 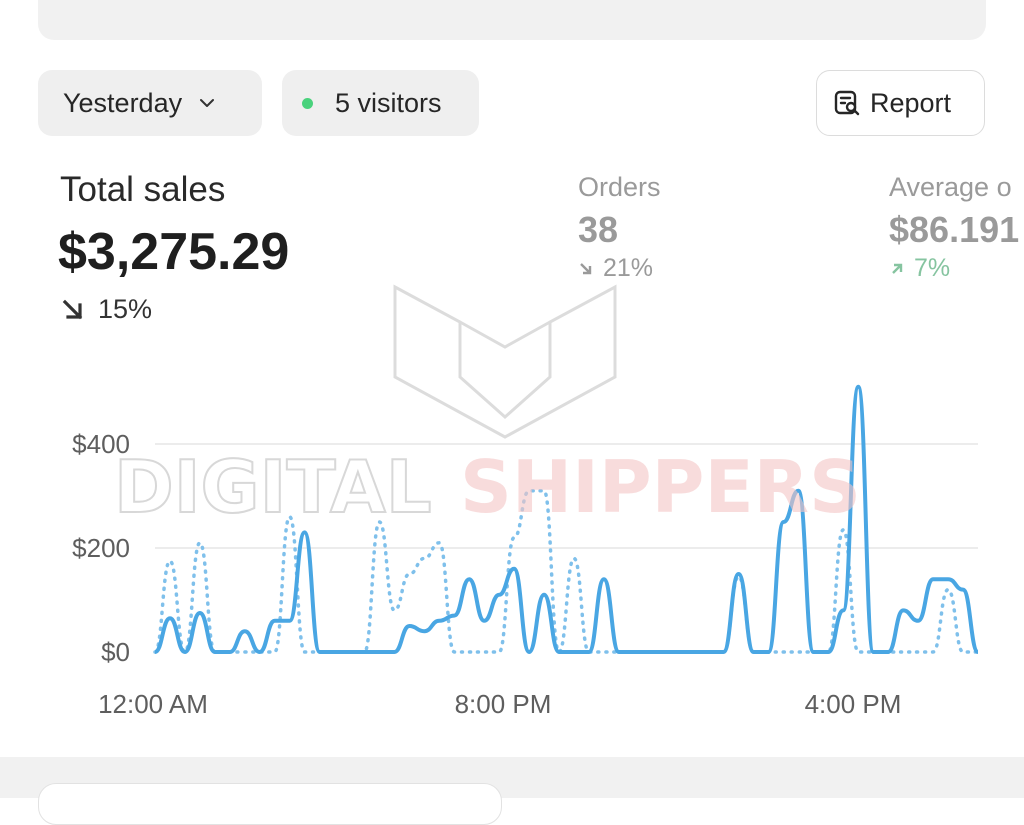 I want to click on orders-value: 38, so click(x=598, y=229).